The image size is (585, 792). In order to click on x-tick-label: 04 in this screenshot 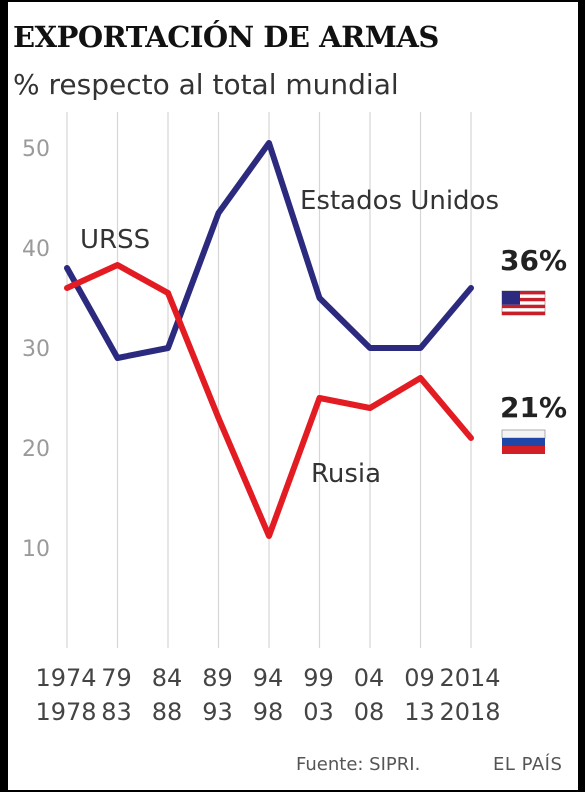, I will do `click(369, 678)`.